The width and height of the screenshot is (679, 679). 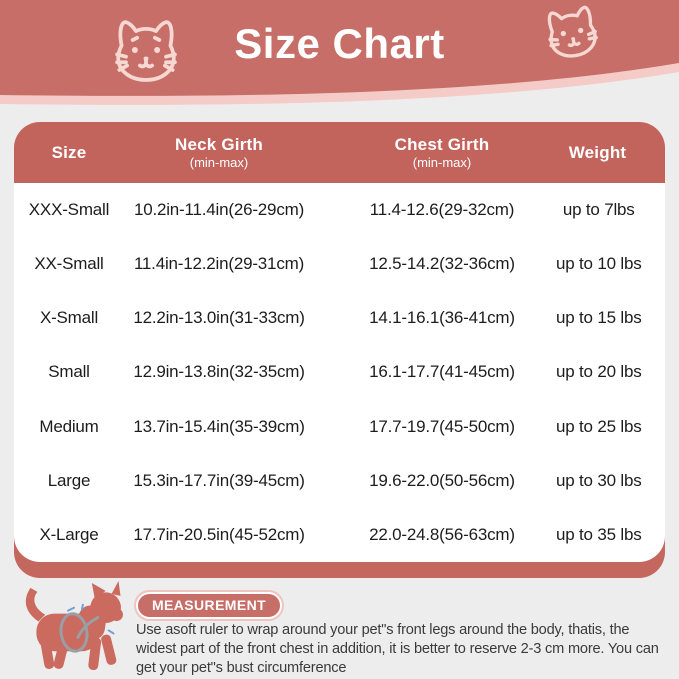 What do you see at coordinates (219, 426) in the screenshot?
I see `neck-girth-cell: 13.7in-15.4in(35-39cm)` at bounding box center [219, 426].